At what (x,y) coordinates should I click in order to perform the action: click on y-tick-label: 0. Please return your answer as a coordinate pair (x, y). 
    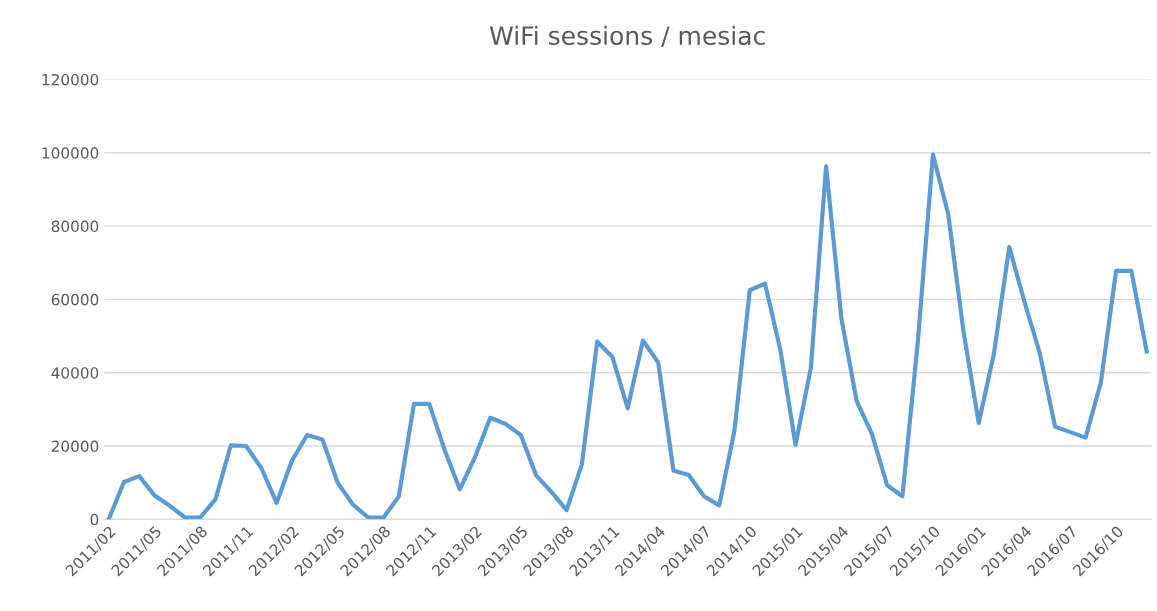
    Looking at the image, I should click on (94, 519).